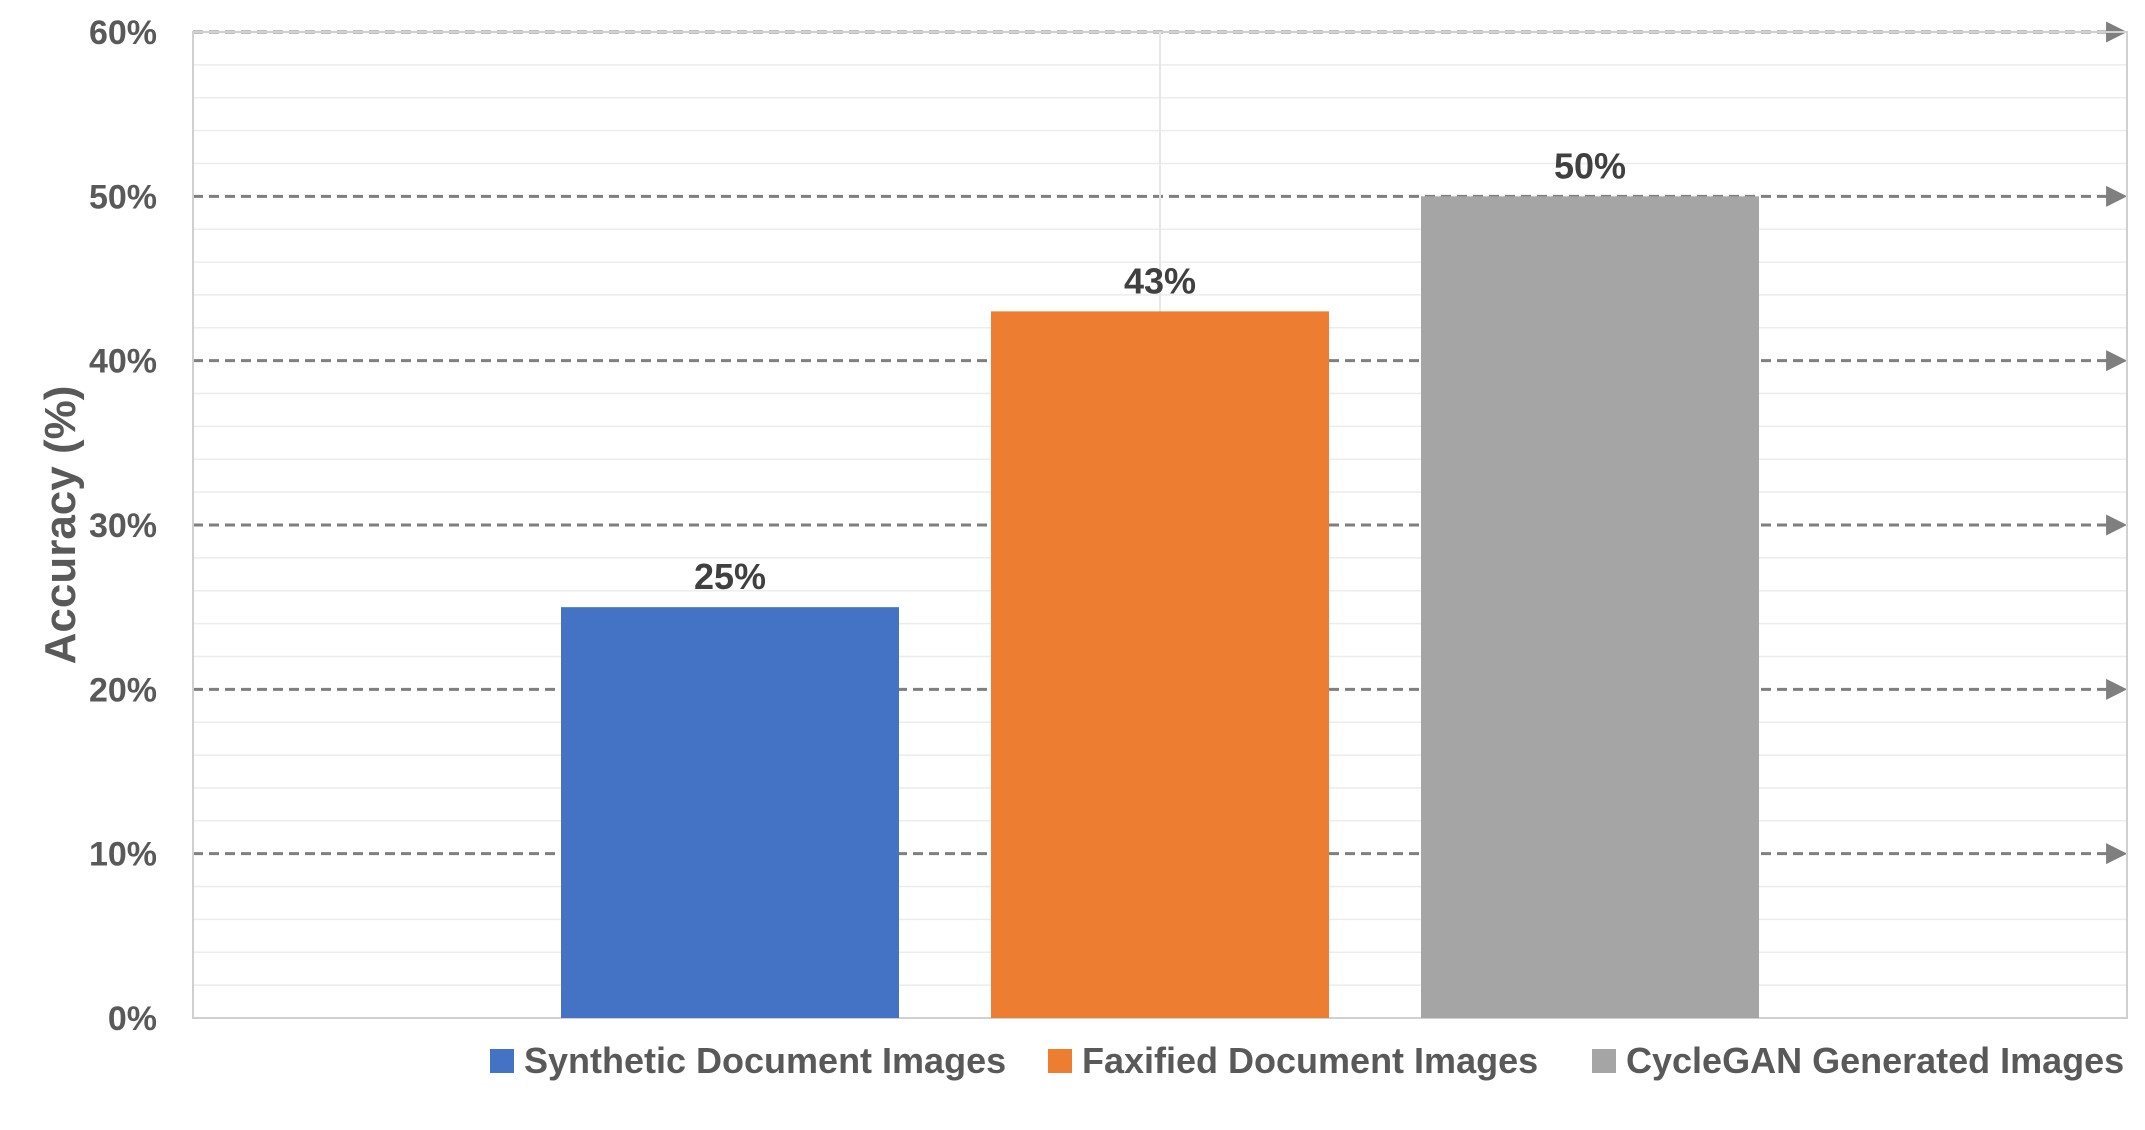 The image size is (2145, 1130). What do you see at coordinates (123, 690) in the screenshot?
I see `y-tick-label: 20%` at bounding box center [123, 690].